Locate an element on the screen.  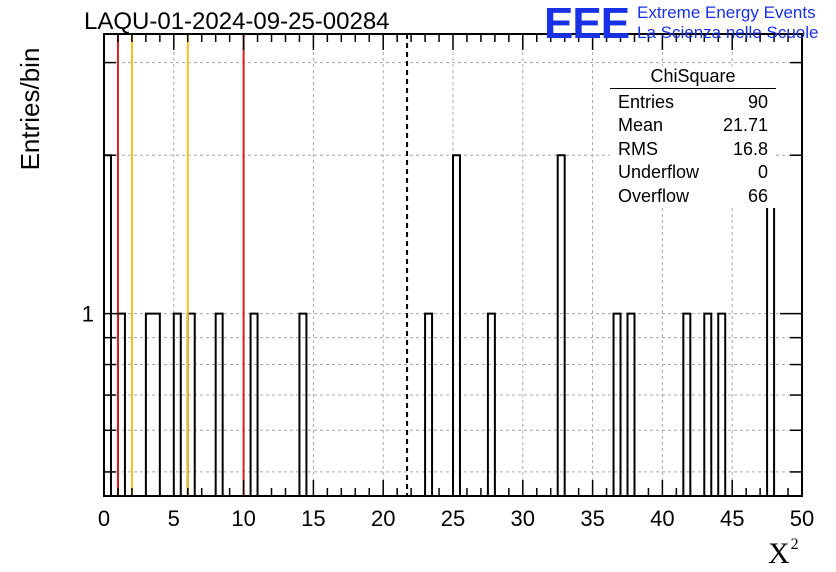
x-tick-label: 25 is located at coordinates (453, 518).